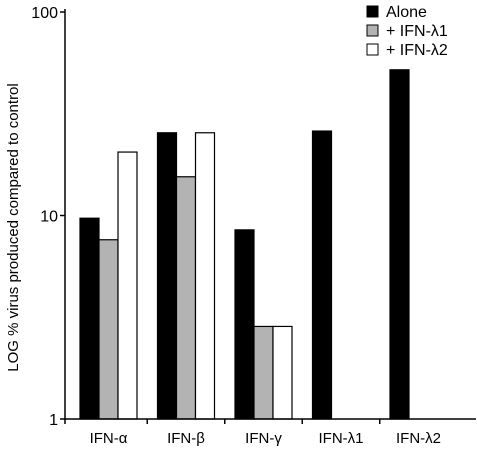 The height and width of the screenshot is (459, 477). What do you see at coordinates (417, 50) in the screenshot?
I see `legend-label: + IFN-λ2` at bounding box center [417, 50].